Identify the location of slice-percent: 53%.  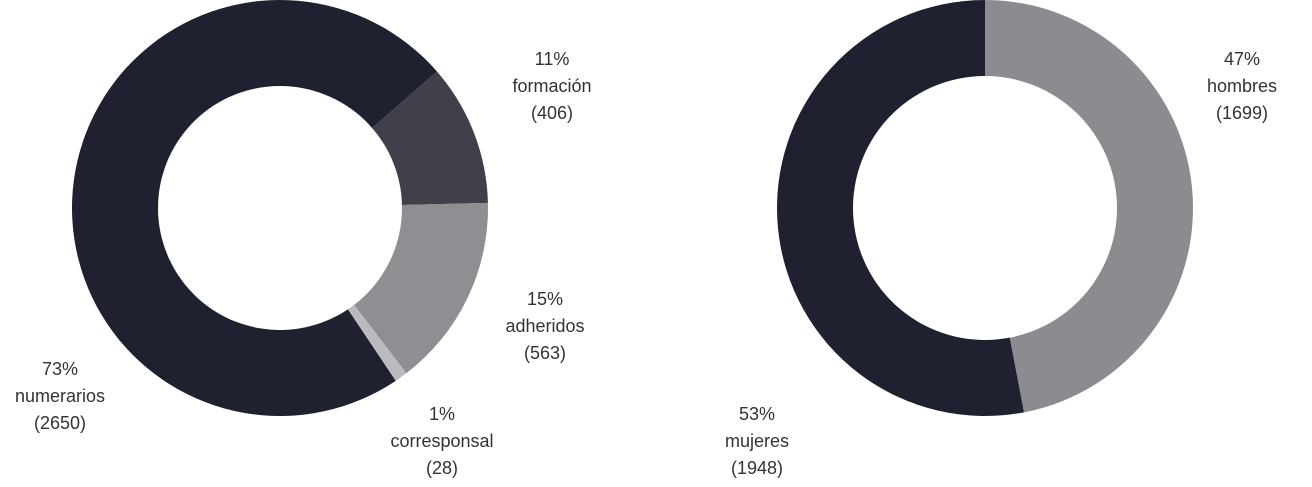
(757, 414).